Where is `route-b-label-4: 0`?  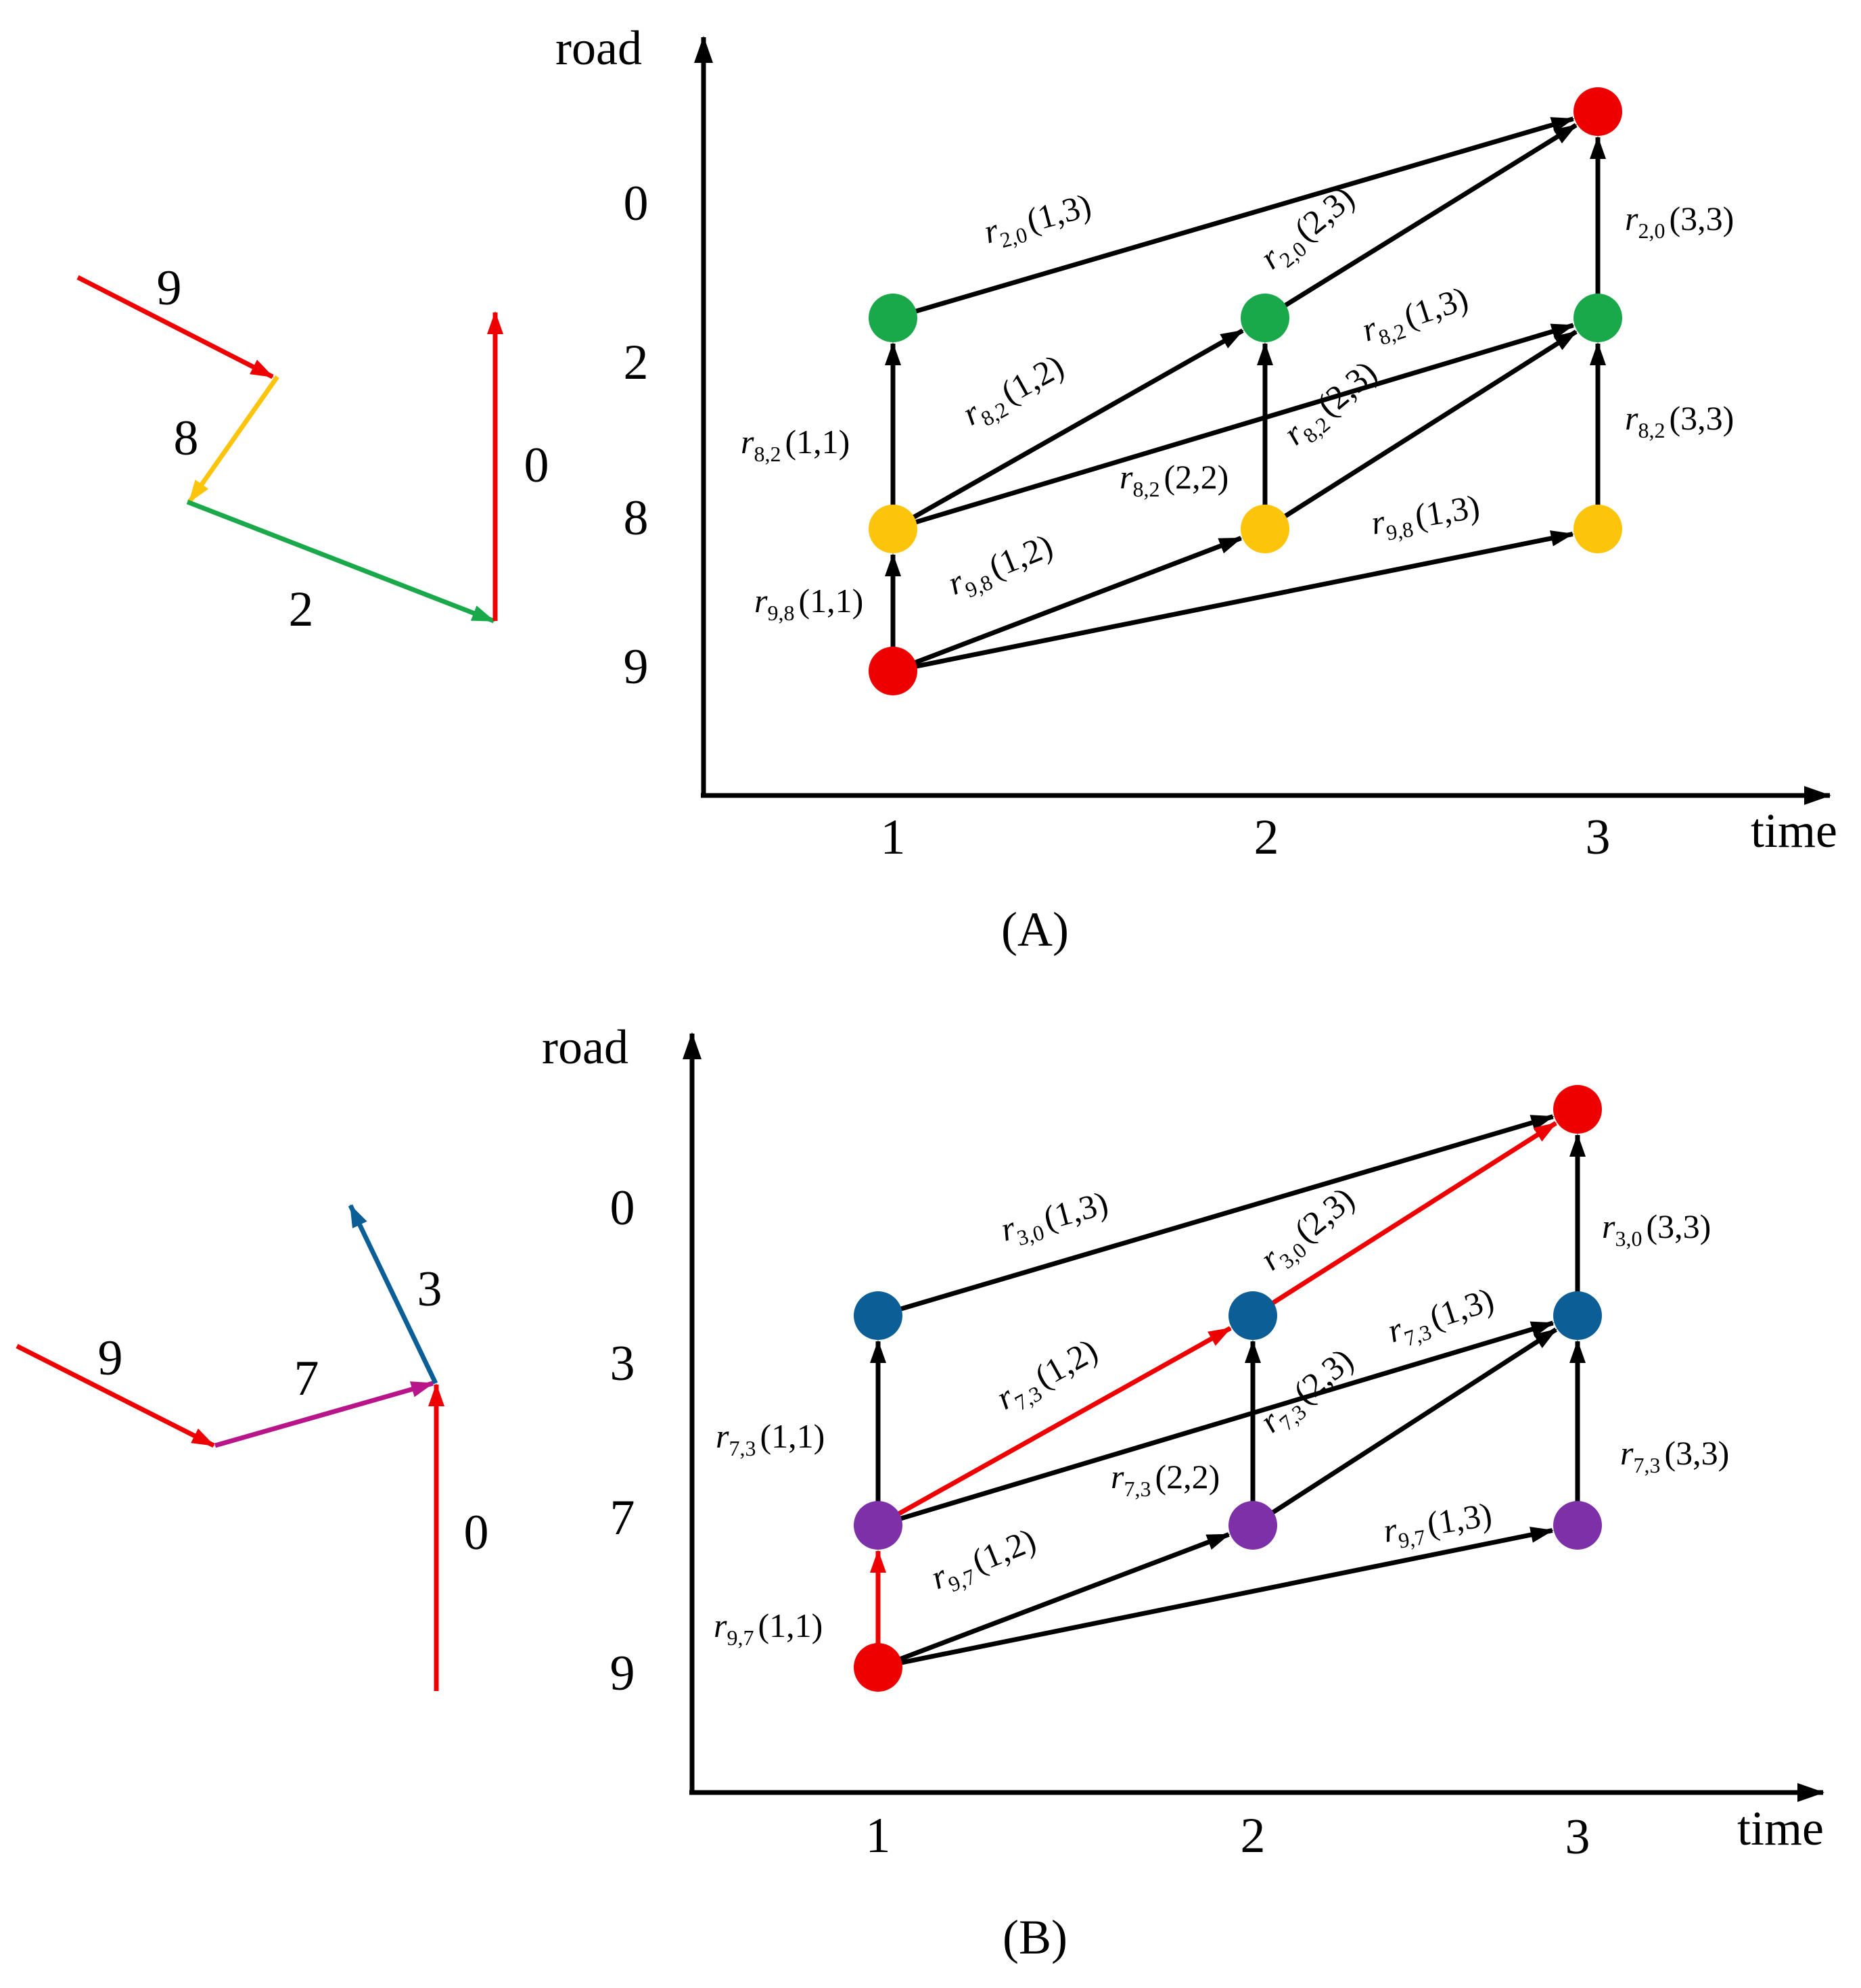 route-b-label-4: 0 is located at coordinates (476, 1533).